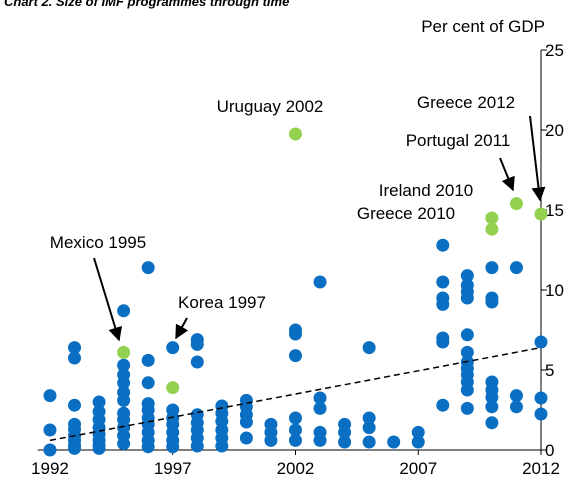 The image size is (586, 484). What do you see at coordinates (554, 130) in the screenshot?
I see `y-tick-label: 20` at bounding box center [554, 130].